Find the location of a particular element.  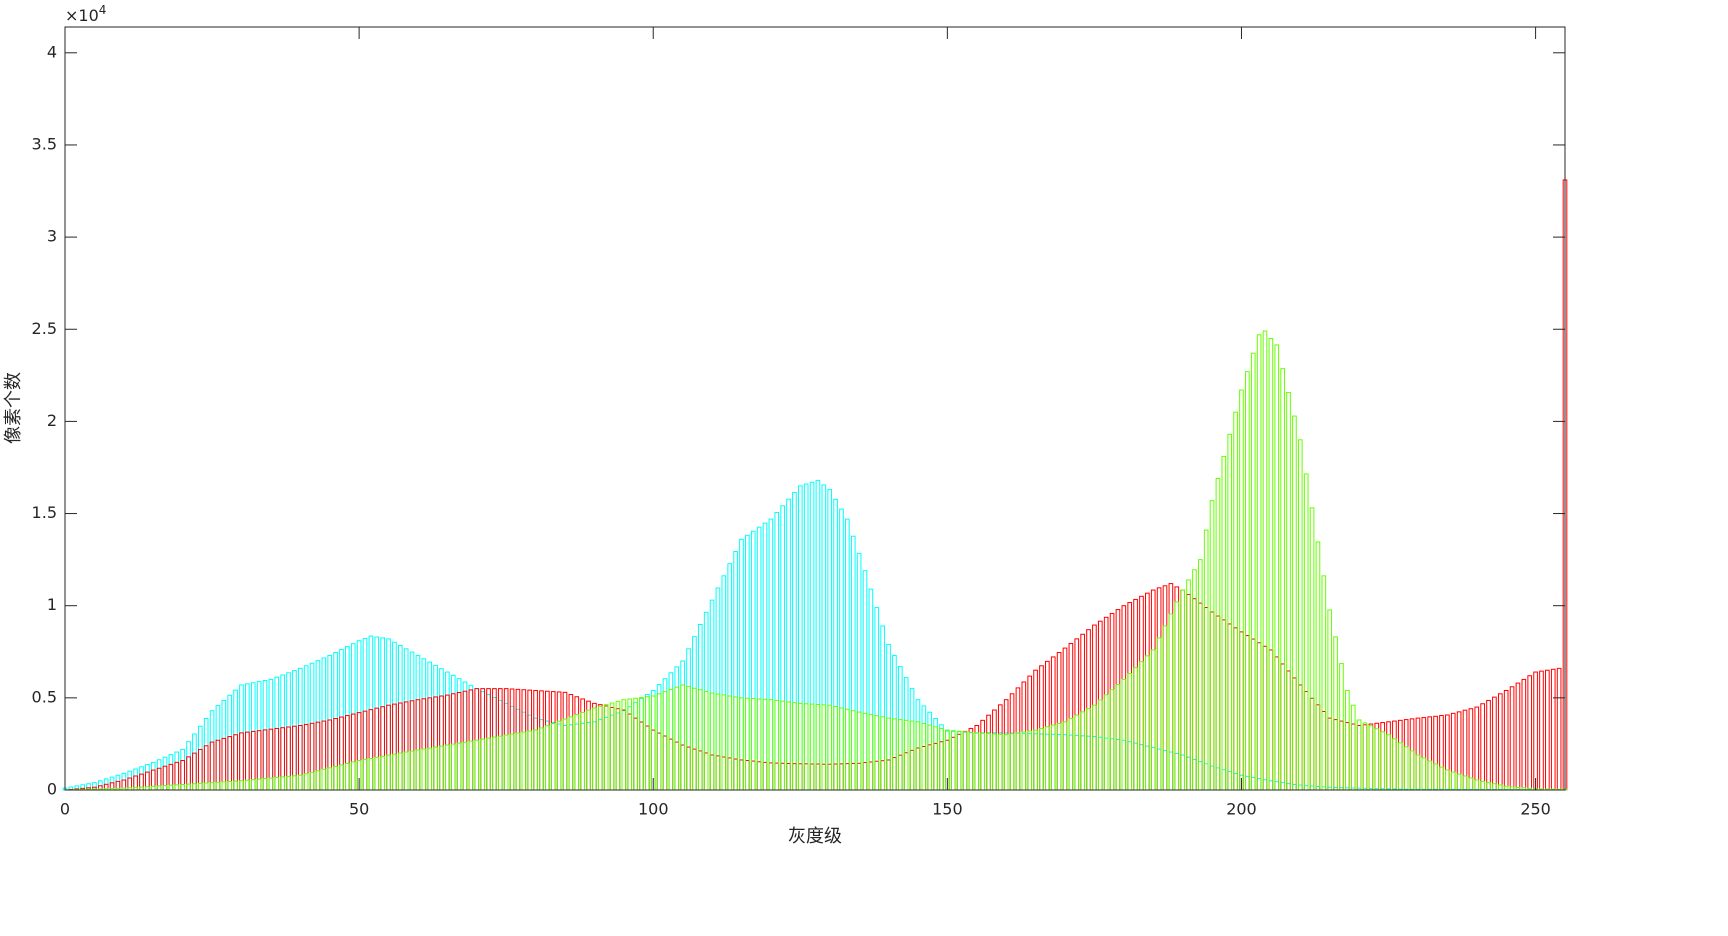

x-tick-label: 50 is located at coordinates (359, 809).